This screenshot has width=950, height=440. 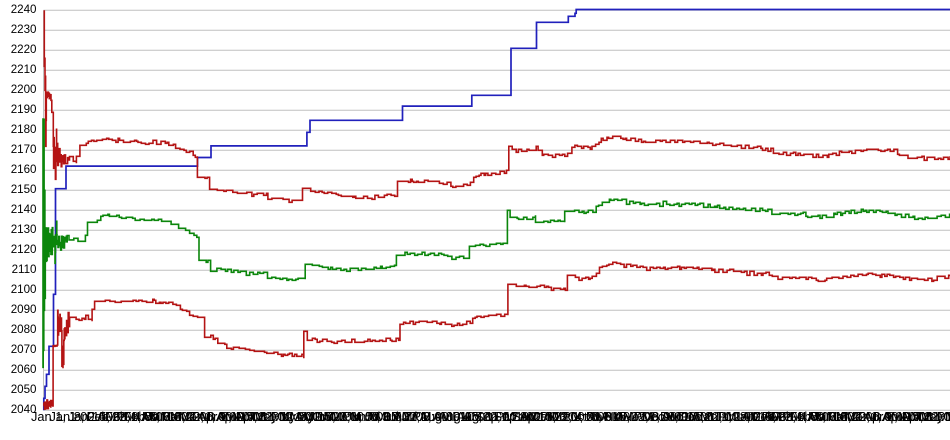 I want to click on svg-text: 2070, so click(x=24, y=349).